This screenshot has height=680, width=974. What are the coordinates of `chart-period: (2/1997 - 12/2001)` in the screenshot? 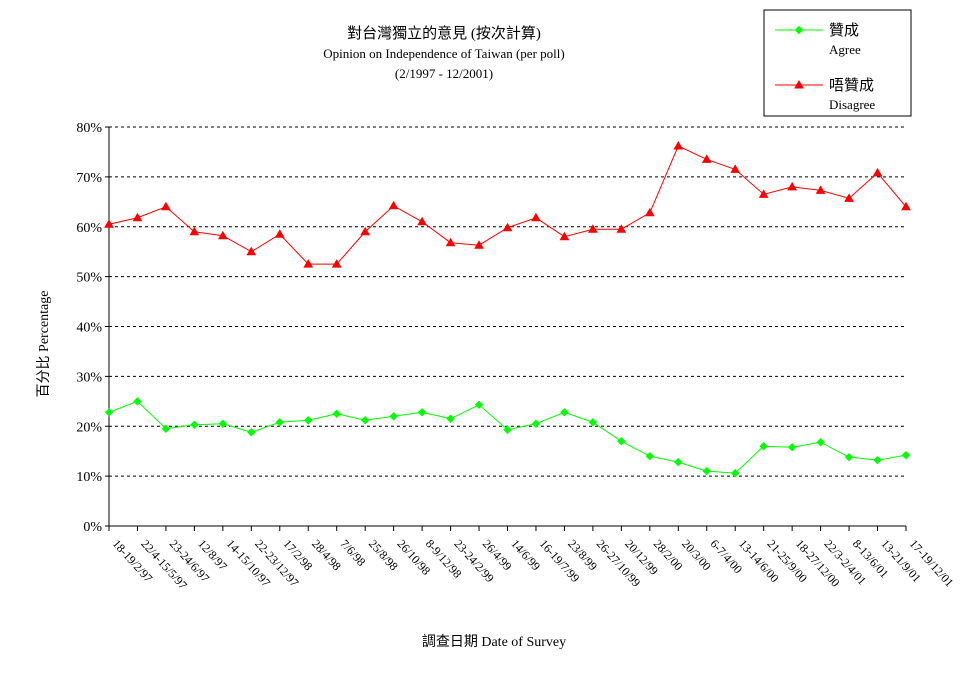 It's located at (444, 73).